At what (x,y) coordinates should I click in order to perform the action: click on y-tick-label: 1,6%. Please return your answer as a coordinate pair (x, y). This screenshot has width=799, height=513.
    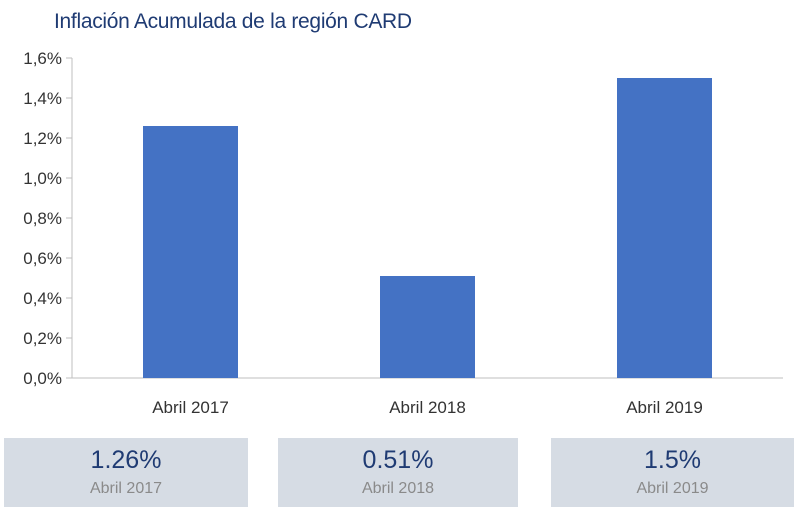
    Looking at the image, I should click on (42, 58).